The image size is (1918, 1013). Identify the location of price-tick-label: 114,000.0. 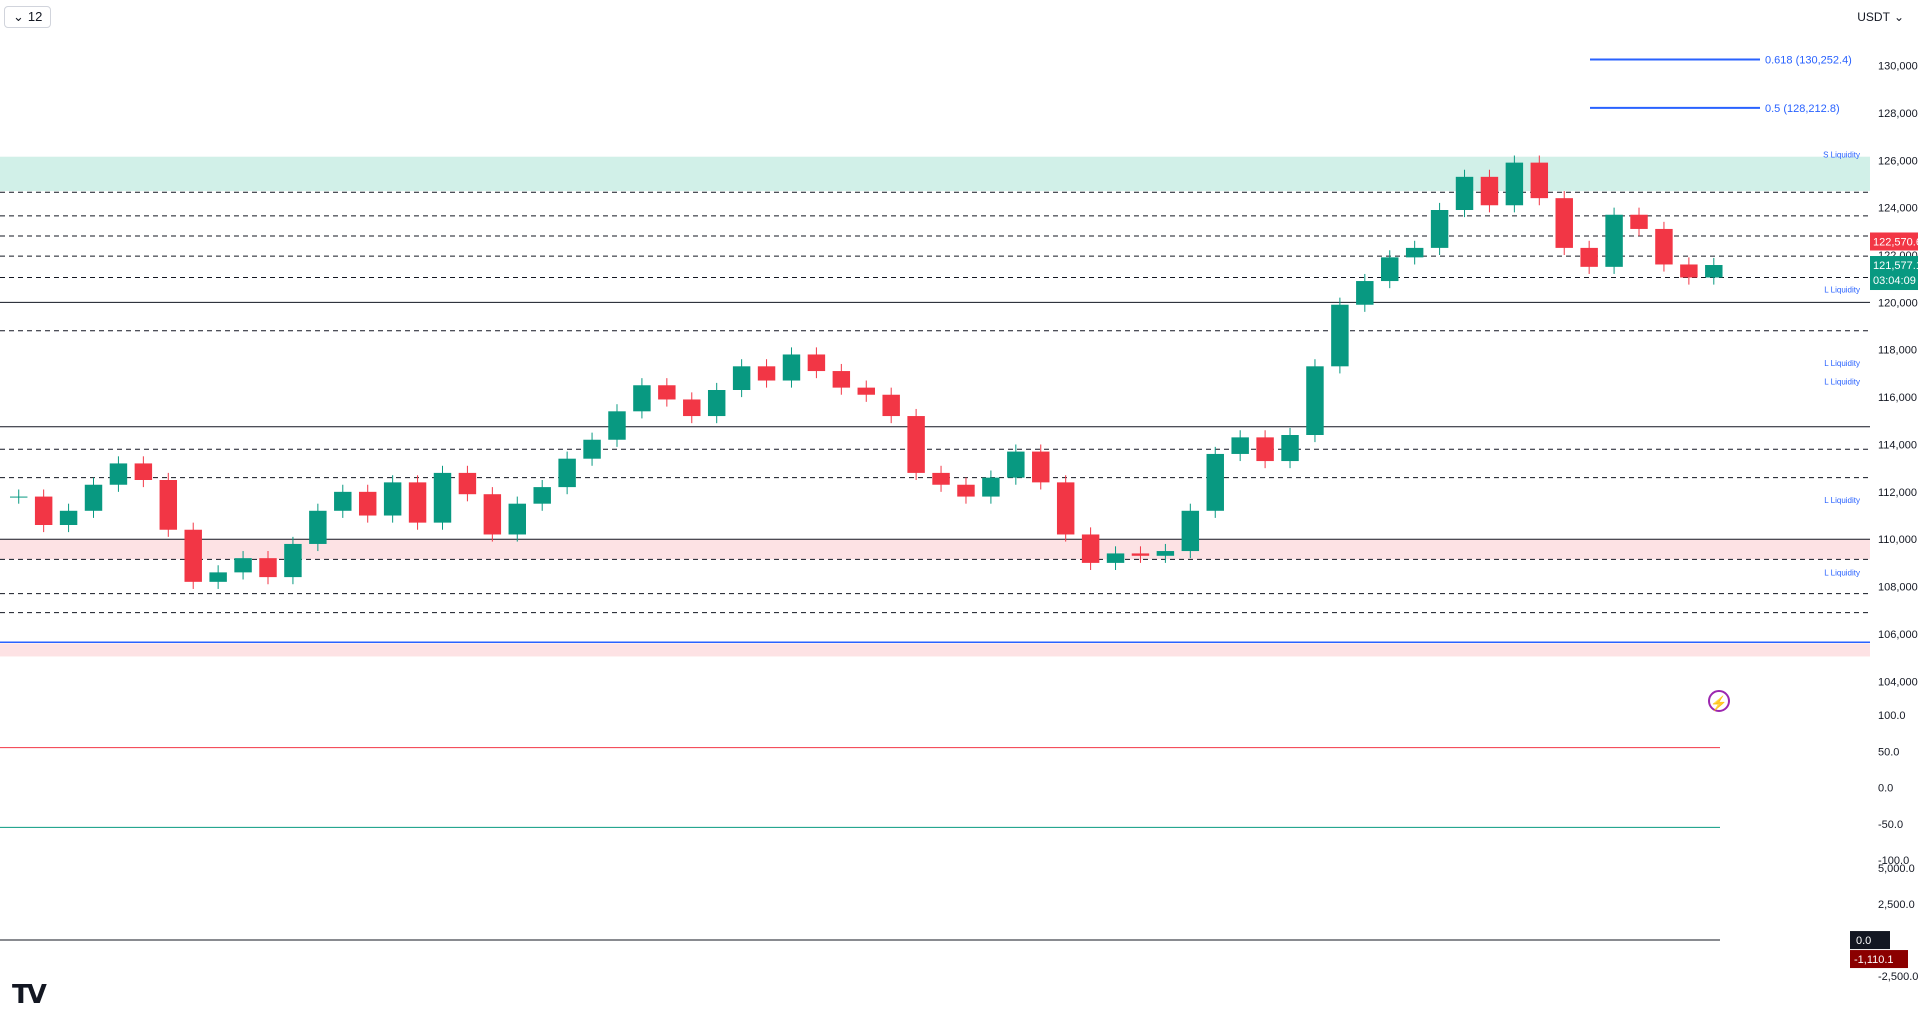
(1898, 445).